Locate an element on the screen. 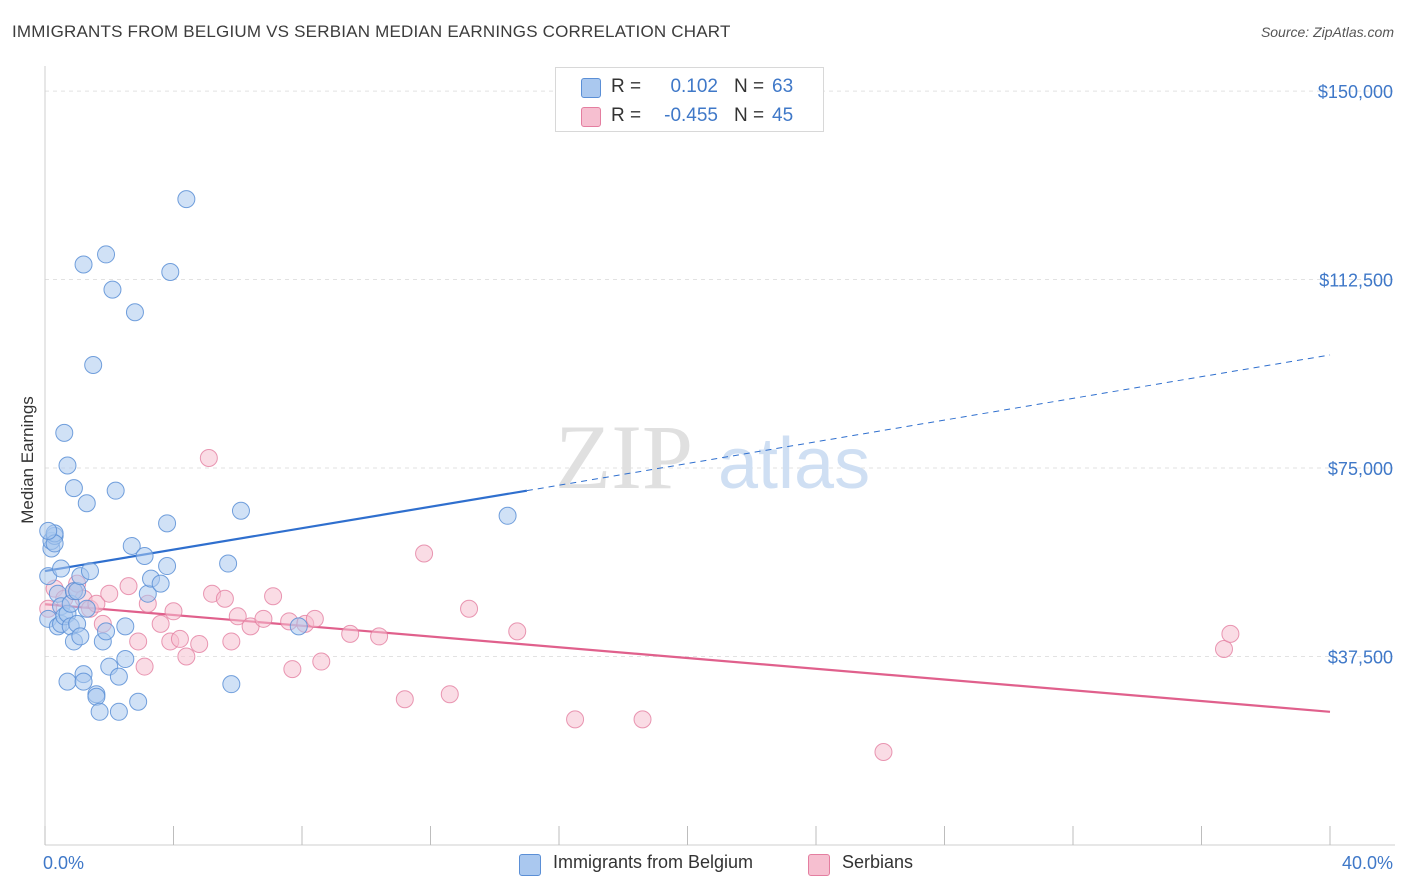 The image size is (1406, 892). watermark-atlas: atlas is located at coordinates (794, 464).